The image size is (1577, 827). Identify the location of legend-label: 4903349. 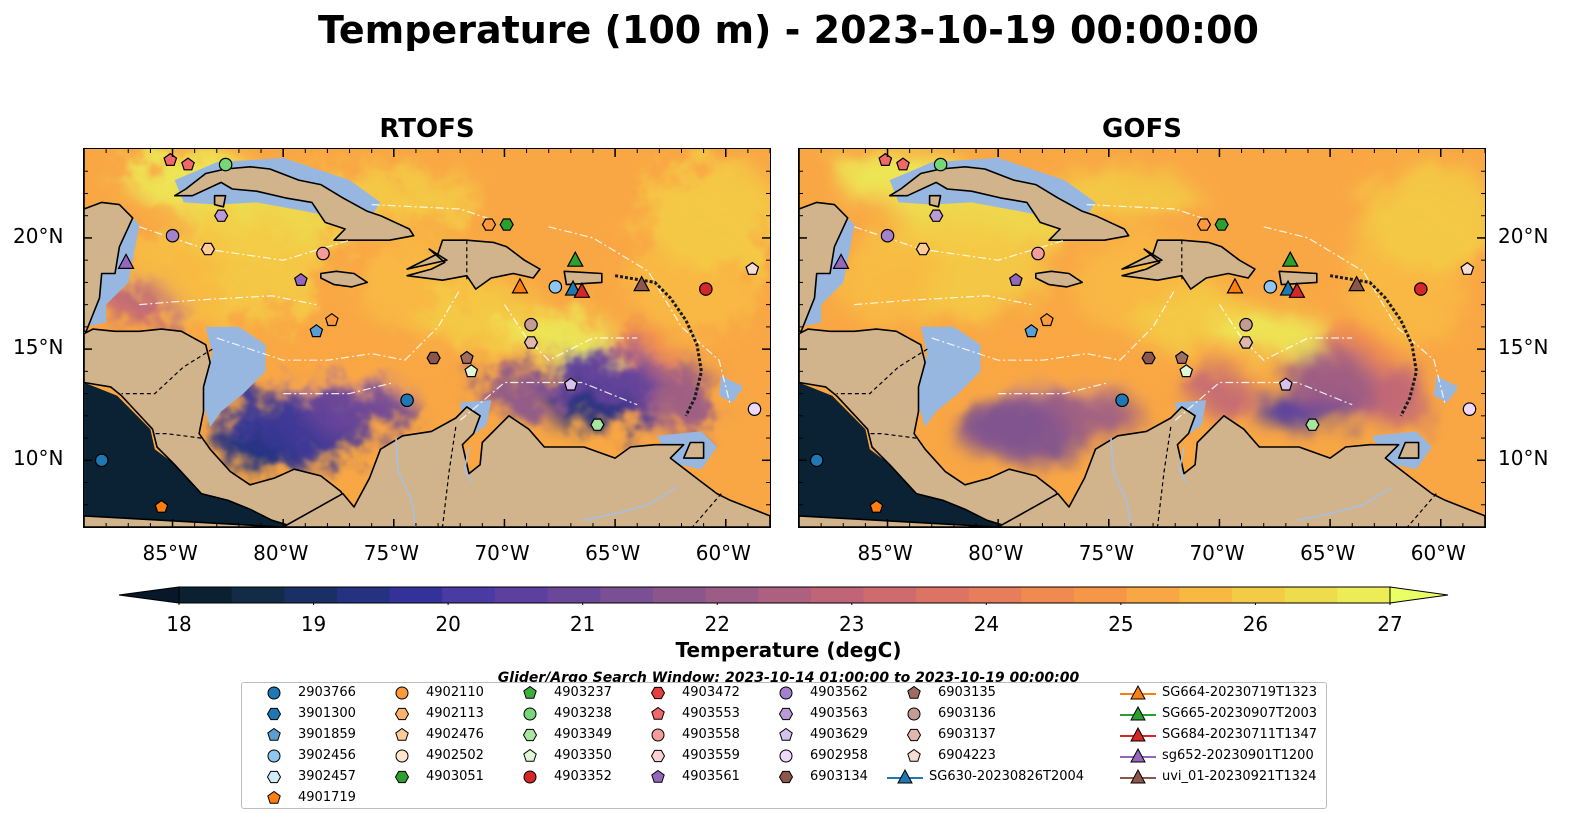
(583, 734).